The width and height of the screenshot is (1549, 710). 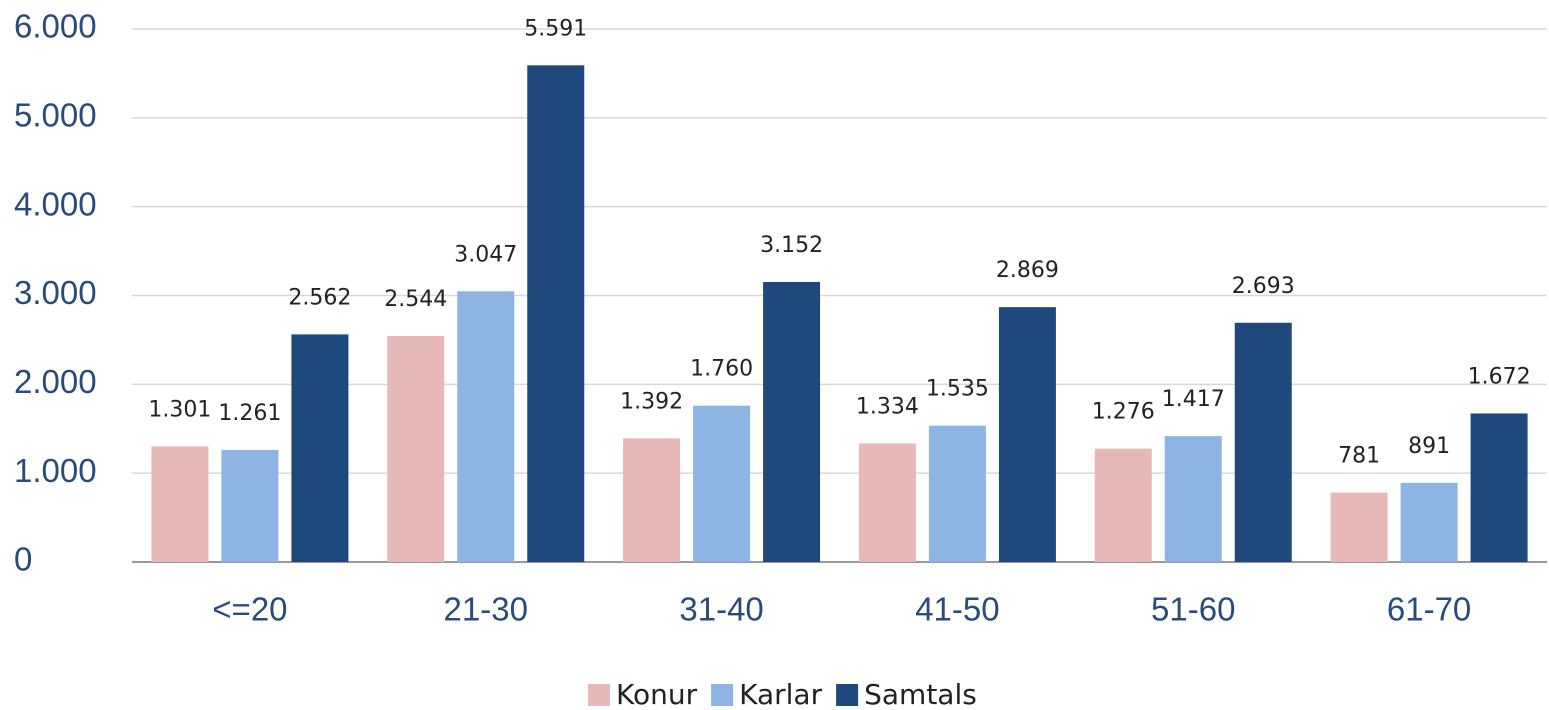 I want to click on value-label: 2.544, so click(x=415, y=299).